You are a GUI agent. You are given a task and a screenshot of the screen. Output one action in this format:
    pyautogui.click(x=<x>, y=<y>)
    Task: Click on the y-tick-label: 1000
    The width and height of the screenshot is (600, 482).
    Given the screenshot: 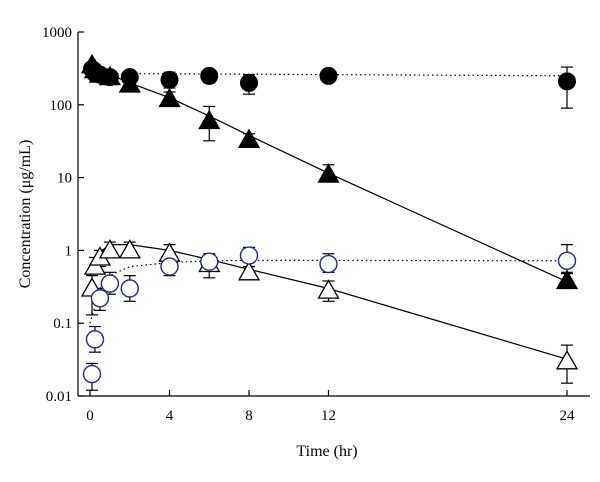 What is the action you would take?
    pyautogui.click(x=57, y=33)
    